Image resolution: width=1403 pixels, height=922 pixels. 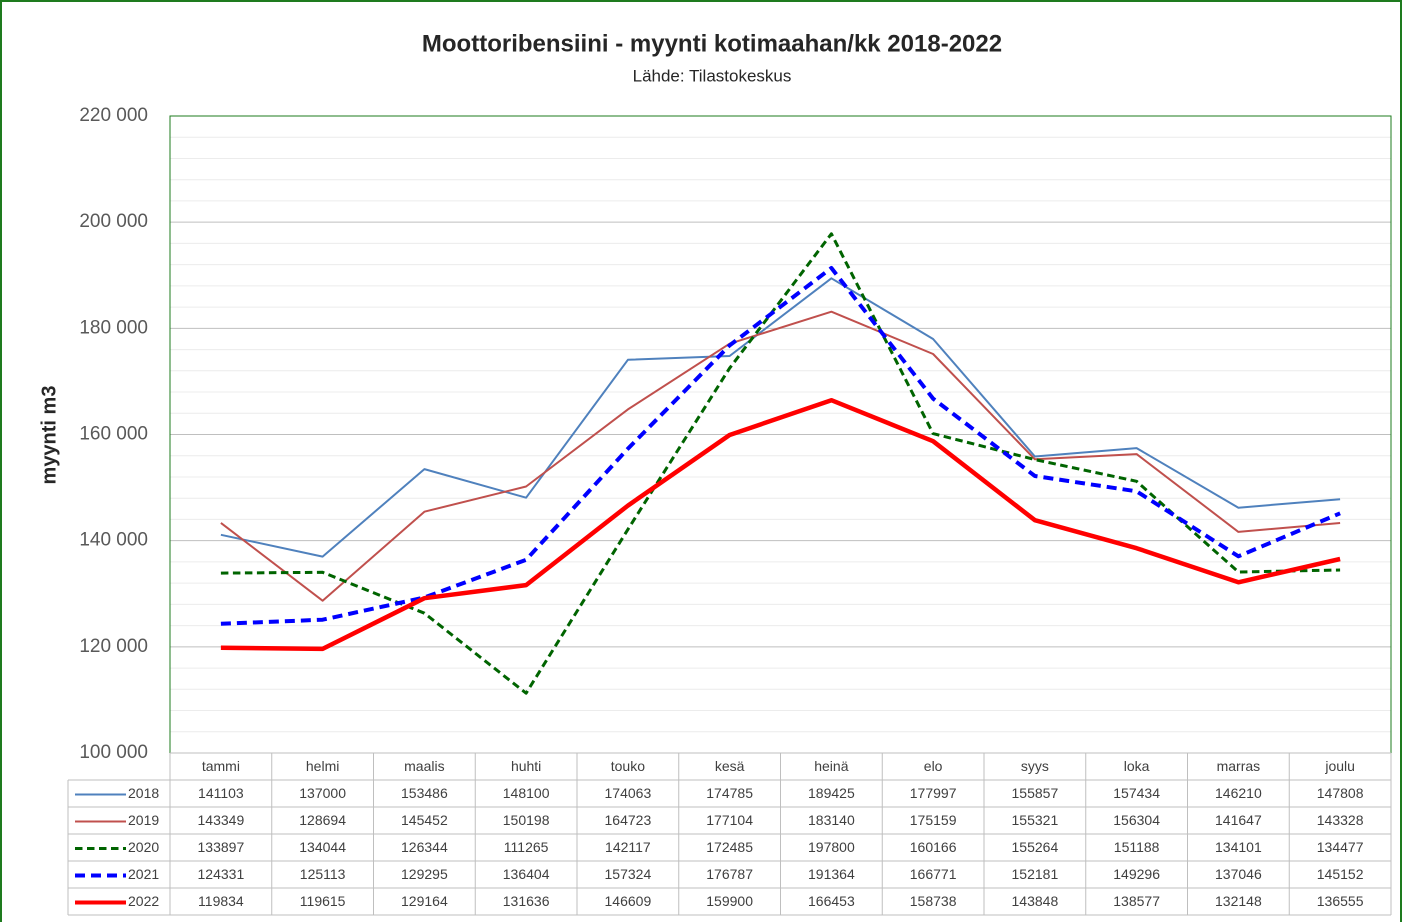 What do you see at coordinates (1238, 847) in the screenshot?
I see `table-value: 134101` at bounding box center [1238, 847].